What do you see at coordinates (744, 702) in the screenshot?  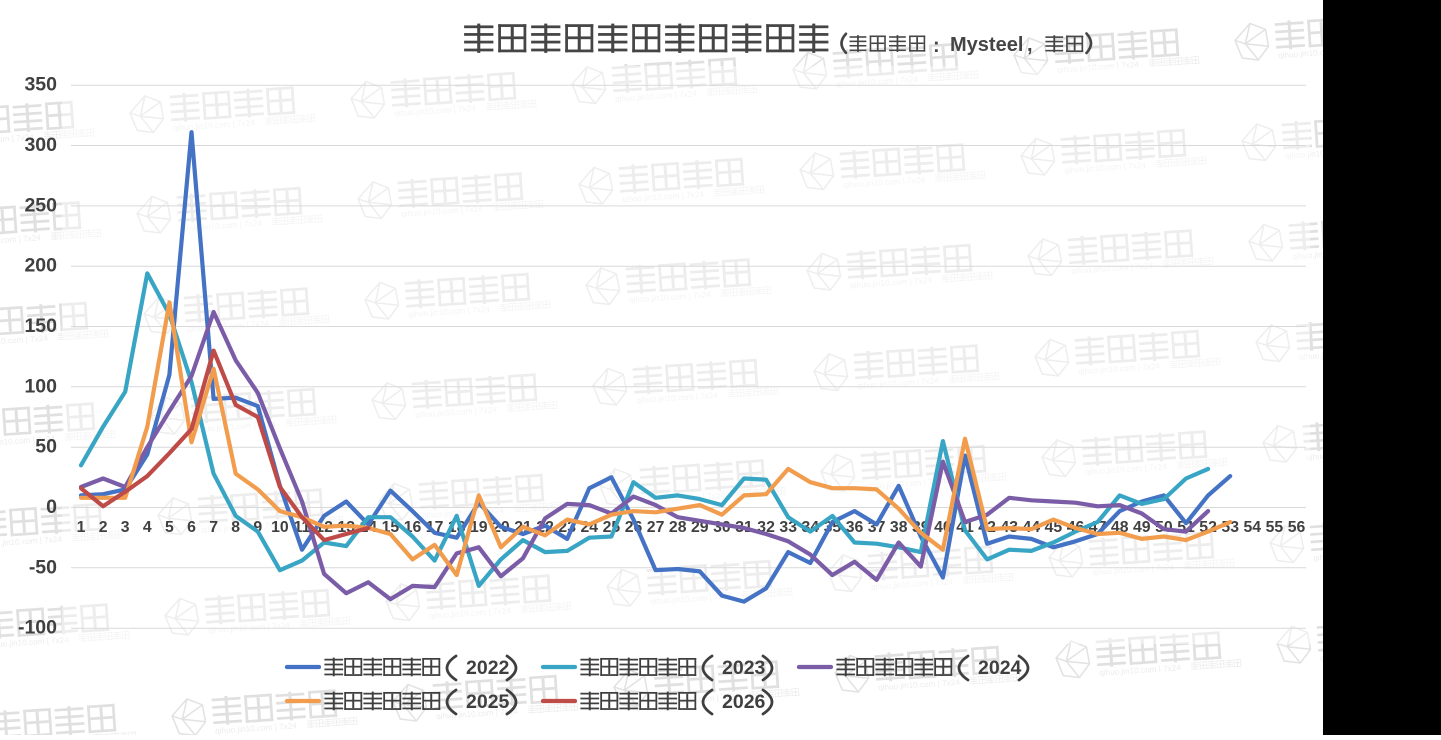 I see `svg-text: 2026` at bounding box center [744, 702].